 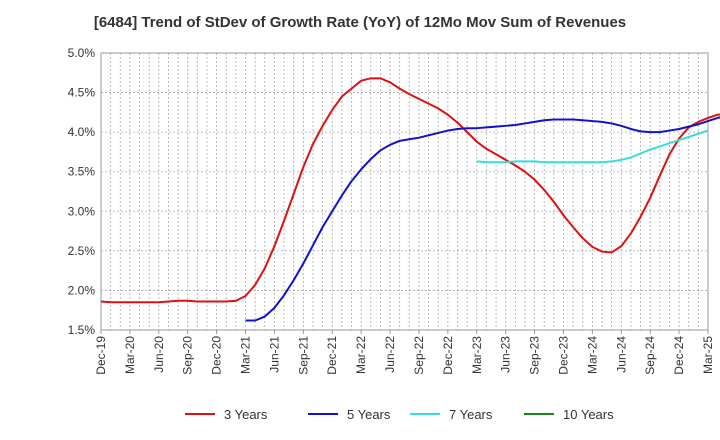 What do you see at coordinates (369, 414) in the screenshot?
I see `legend-label: 5 Years` at bounding box center [369, 414].